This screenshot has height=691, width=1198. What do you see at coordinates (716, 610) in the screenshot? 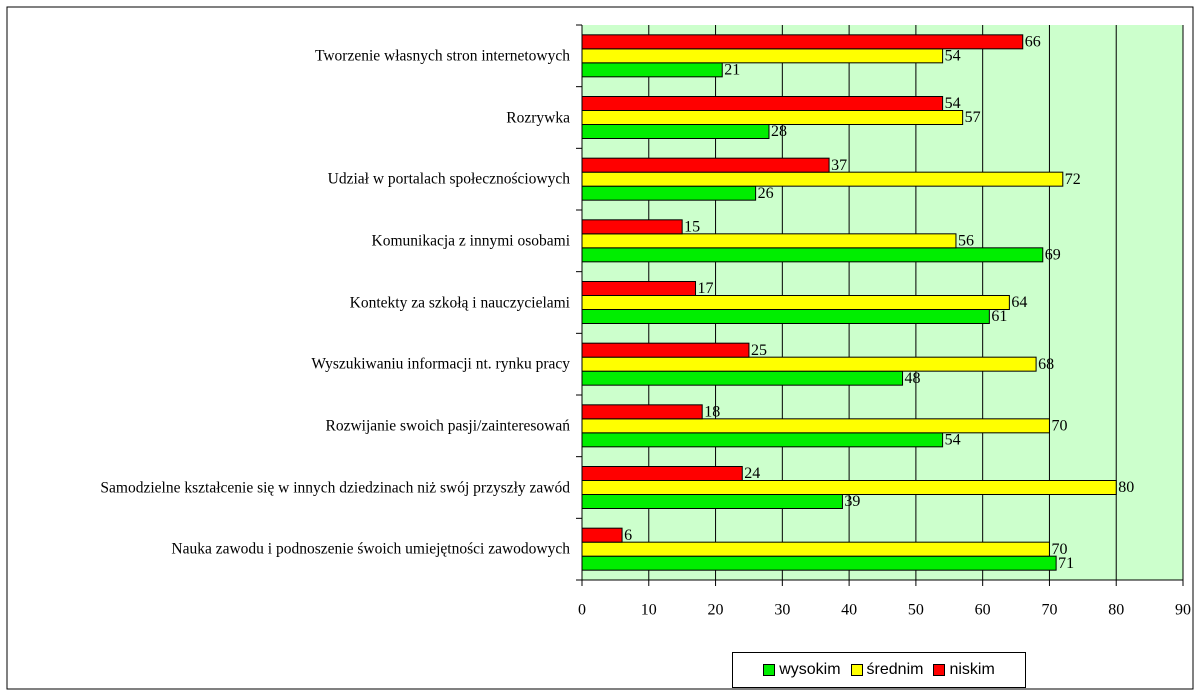
I see `x-tick-label: 20` at bounding box center [716, 610].